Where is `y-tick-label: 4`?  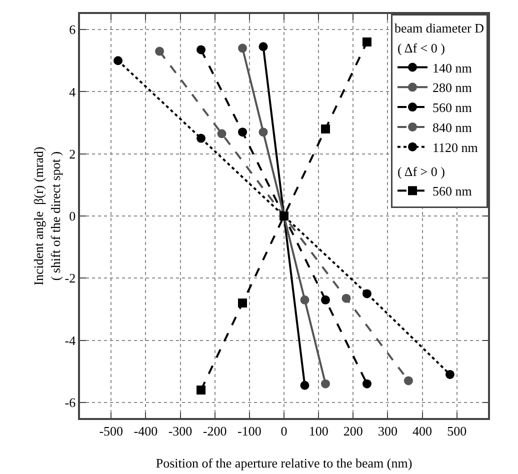
y-tick-label: 4 is located at coordinates (72, 92).